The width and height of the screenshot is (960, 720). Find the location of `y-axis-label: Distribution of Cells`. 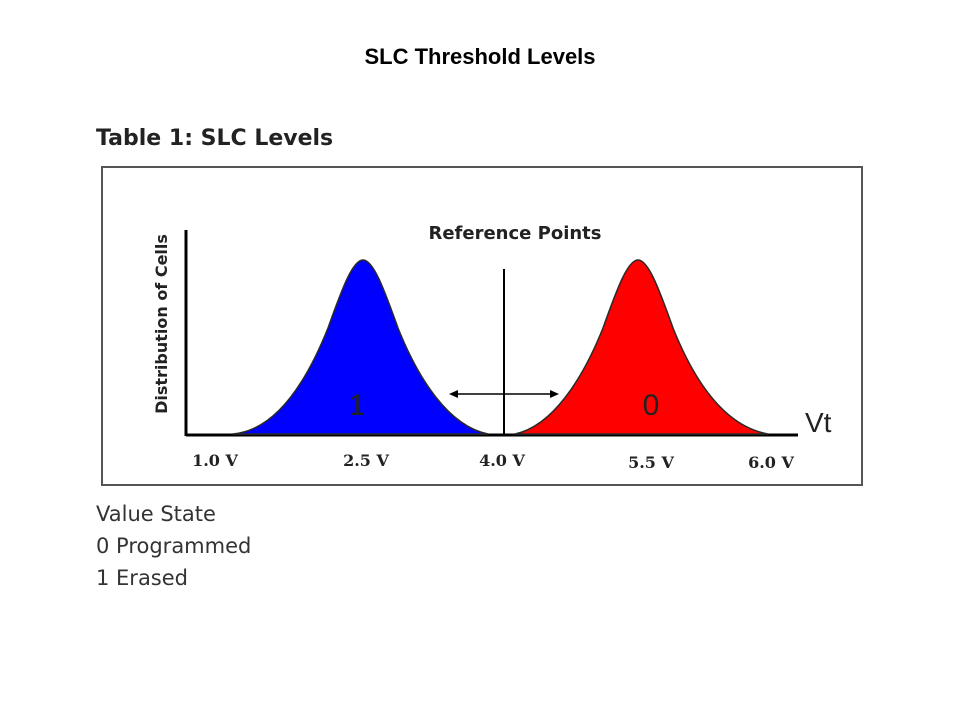

y-axis-label: Distribution of Cells is located at coordinates (161, 324).